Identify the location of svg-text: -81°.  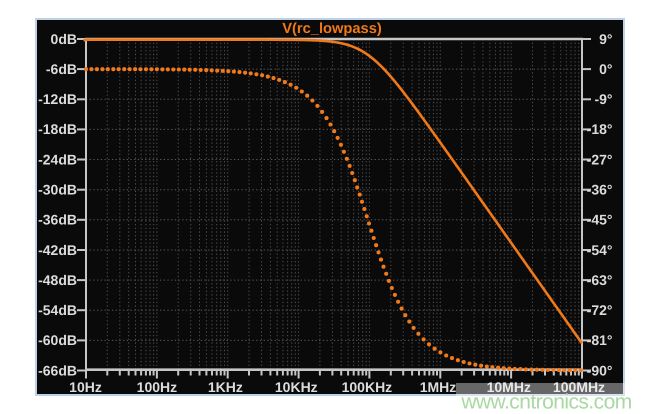
(600, 340).